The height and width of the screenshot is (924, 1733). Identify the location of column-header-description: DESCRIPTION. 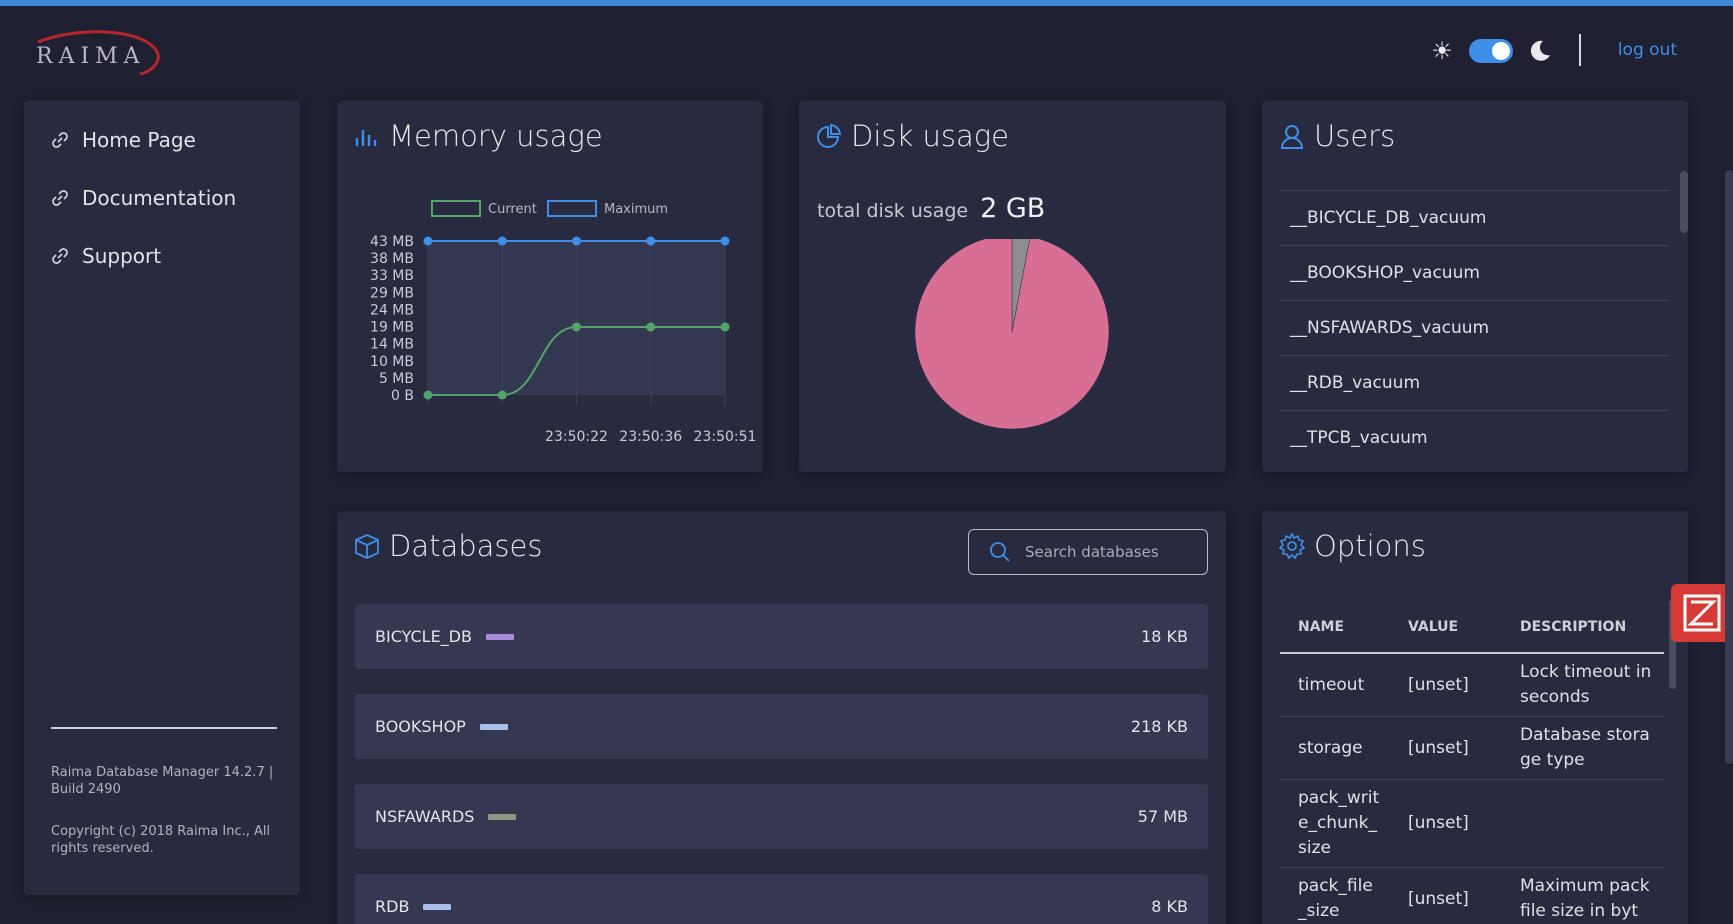
(1583, 627).